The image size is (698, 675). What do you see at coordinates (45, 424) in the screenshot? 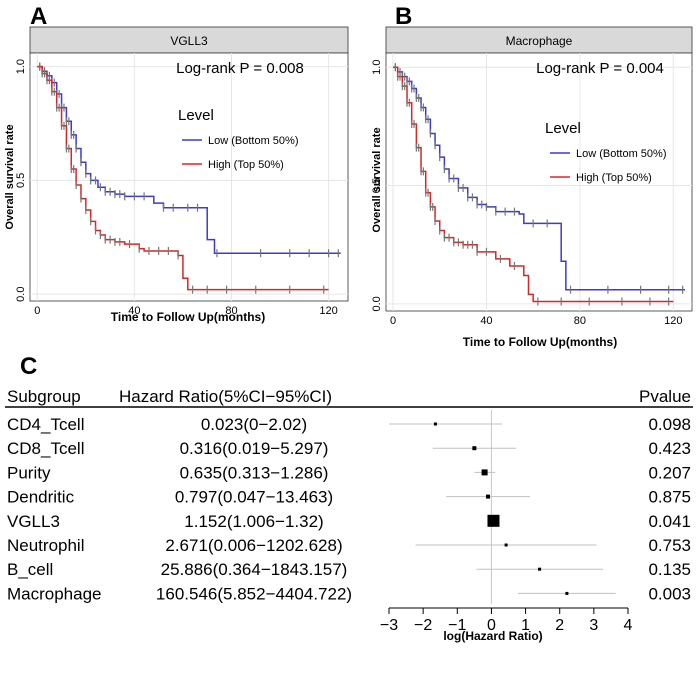
I see `forest-row-subgroup-0: CD4_Tcell` at bounding box center [45, 424].